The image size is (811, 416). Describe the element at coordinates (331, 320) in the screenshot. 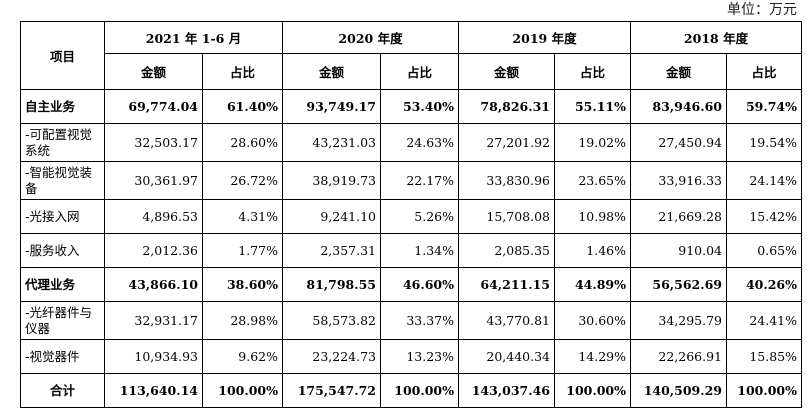

I see `cell-value: 58,573.82` at that location.